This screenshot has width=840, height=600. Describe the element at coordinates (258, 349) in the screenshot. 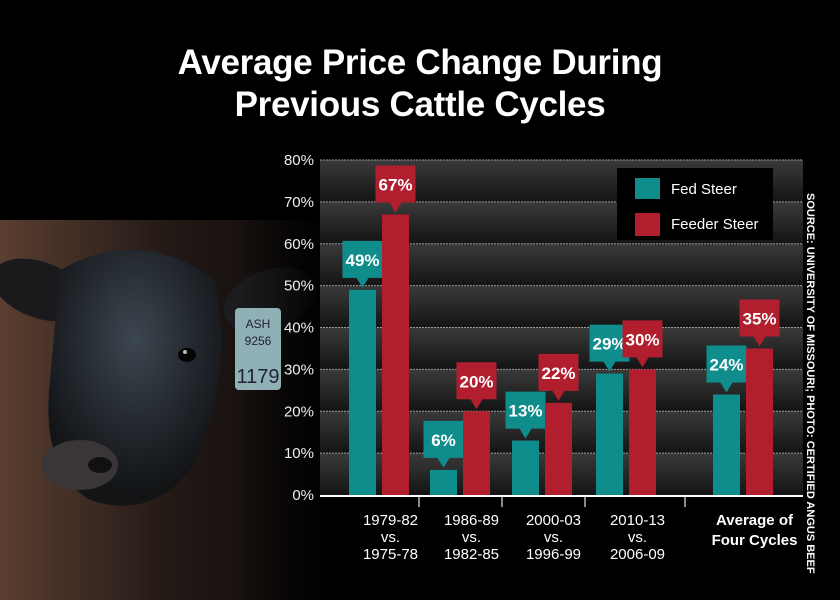

I see `ear-tag: ASH 9256 1179` at that location.